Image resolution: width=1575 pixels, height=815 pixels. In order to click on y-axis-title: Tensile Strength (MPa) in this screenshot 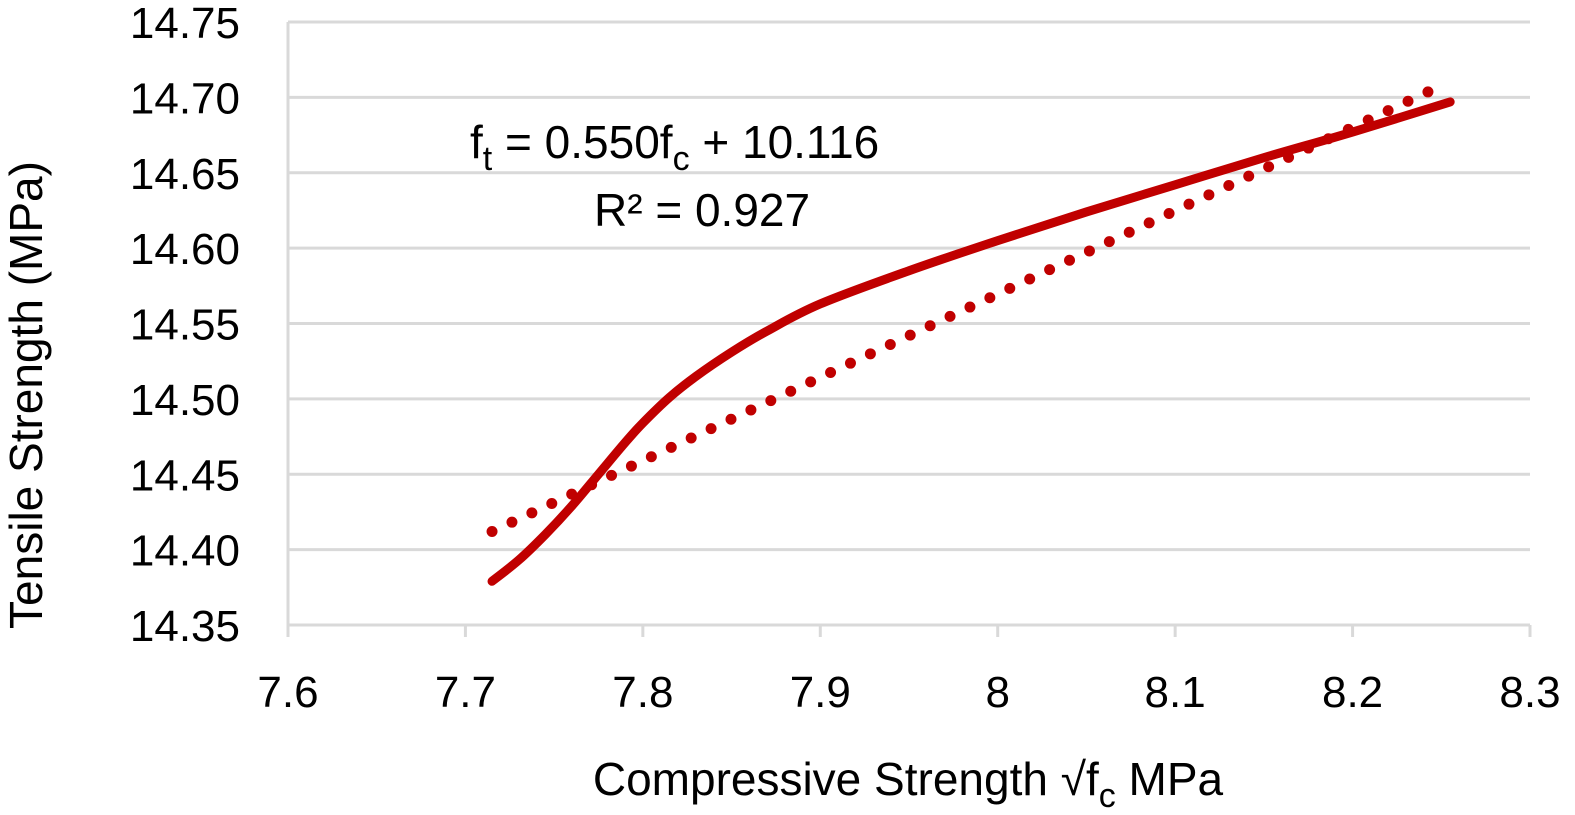, I will do `click(26, 395)`.